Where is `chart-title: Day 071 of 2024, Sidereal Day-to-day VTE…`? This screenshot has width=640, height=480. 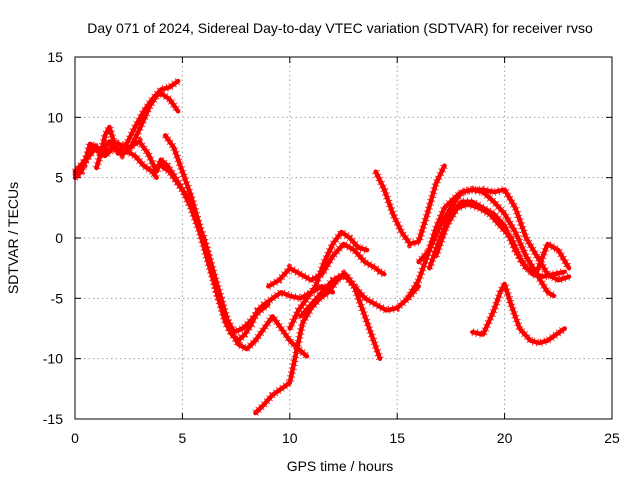
chart-title: Day 071 of 2024, Sidereal Day-to-day VTE… is located at coordinates (340, 28).